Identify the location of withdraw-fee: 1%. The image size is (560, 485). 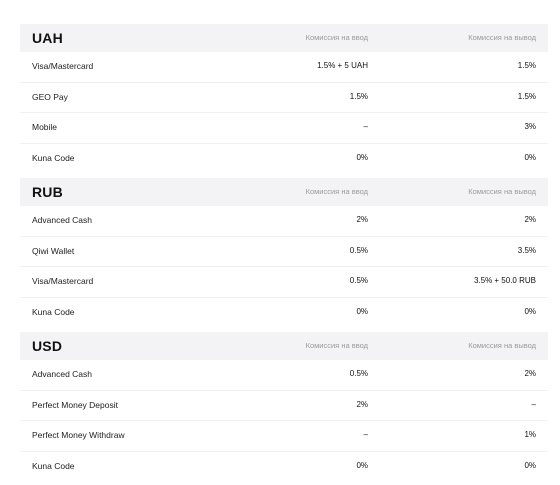
(530, 435).